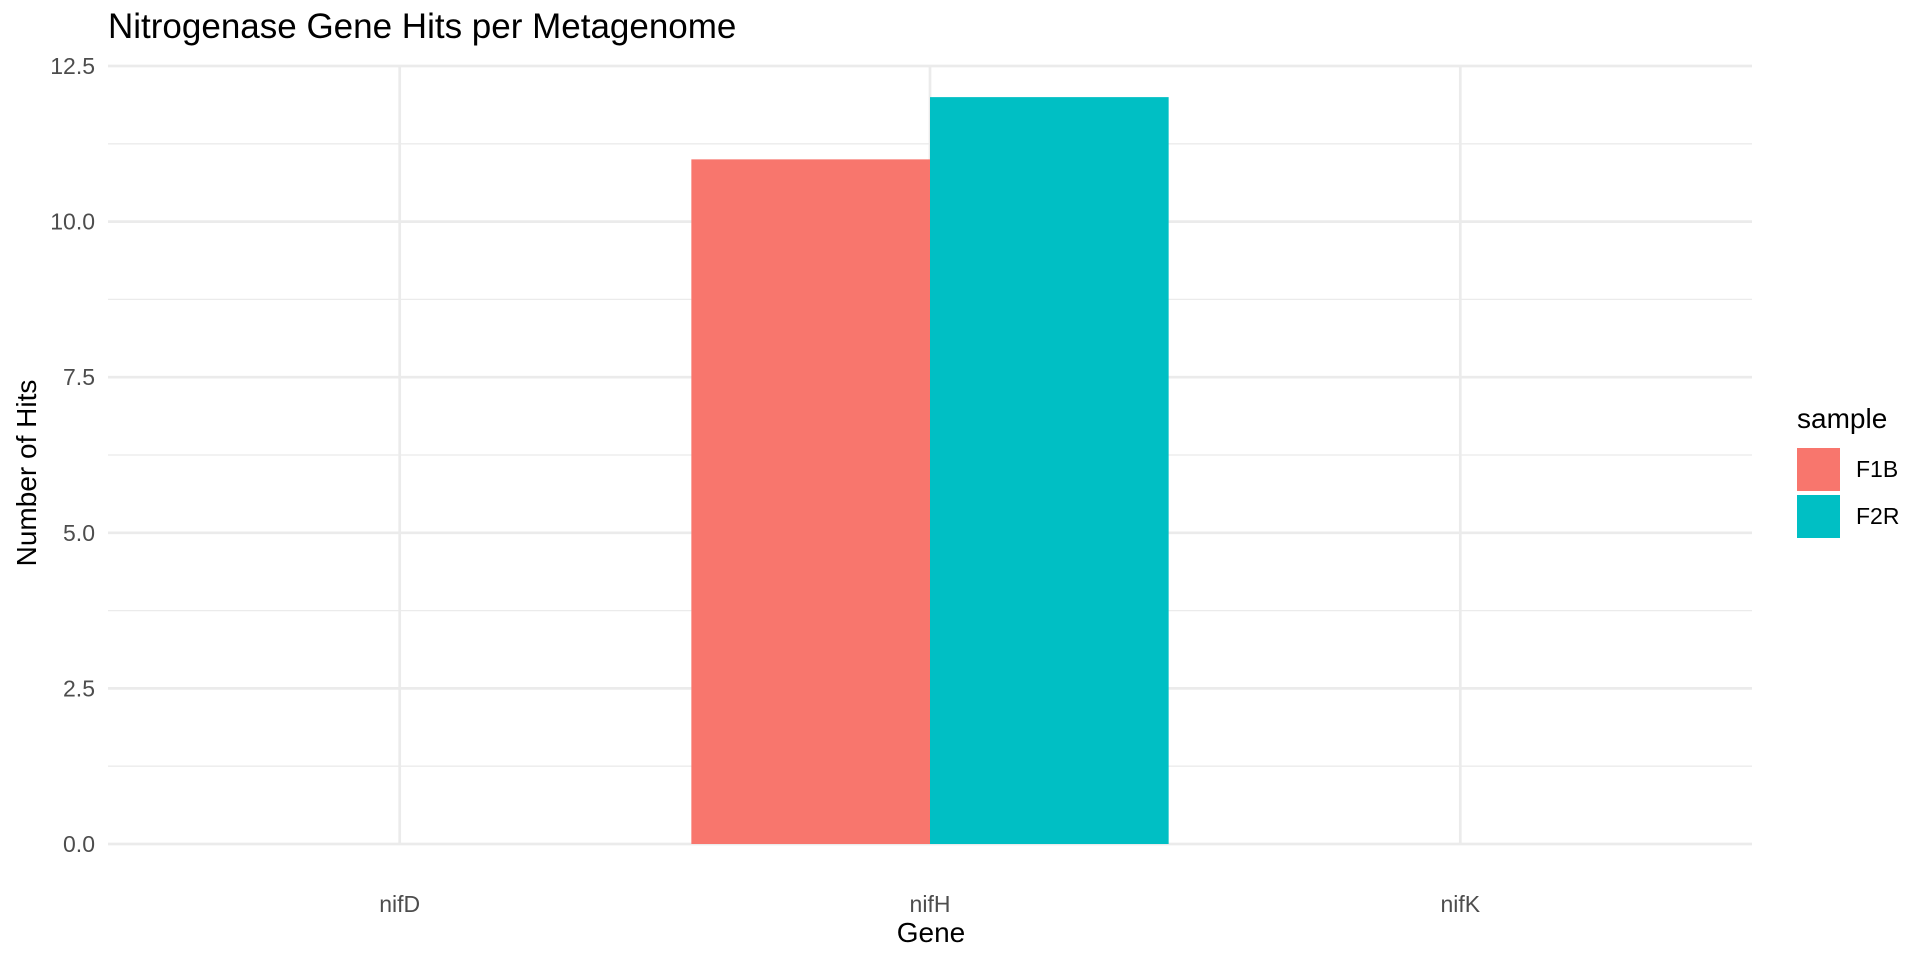 The image size is (1920, 960). I want to click on y-axis-tick-labels: 0.0 2.5 5.0 7.5 10.0 12.5, so click(72, 455).